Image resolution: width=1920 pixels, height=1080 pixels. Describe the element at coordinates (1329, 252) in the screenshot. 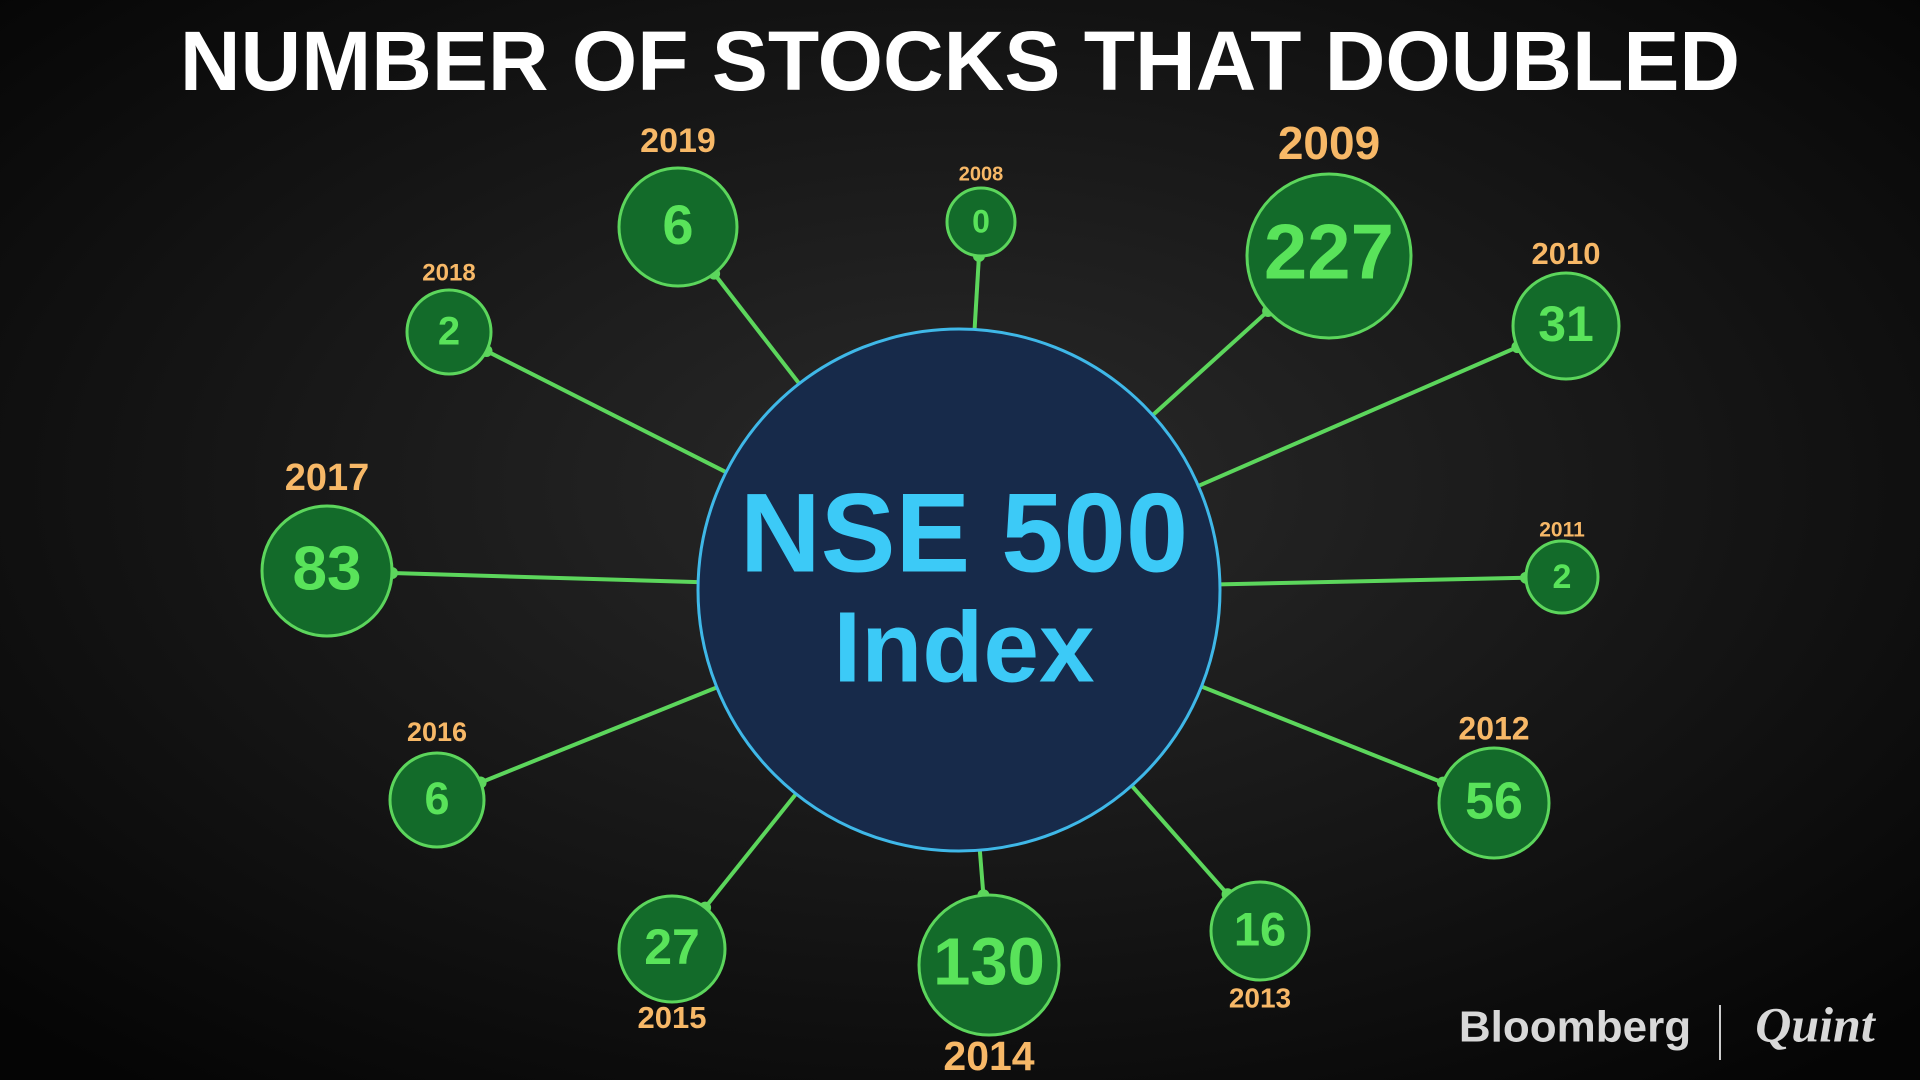

I see `node-value: 227` at that location.